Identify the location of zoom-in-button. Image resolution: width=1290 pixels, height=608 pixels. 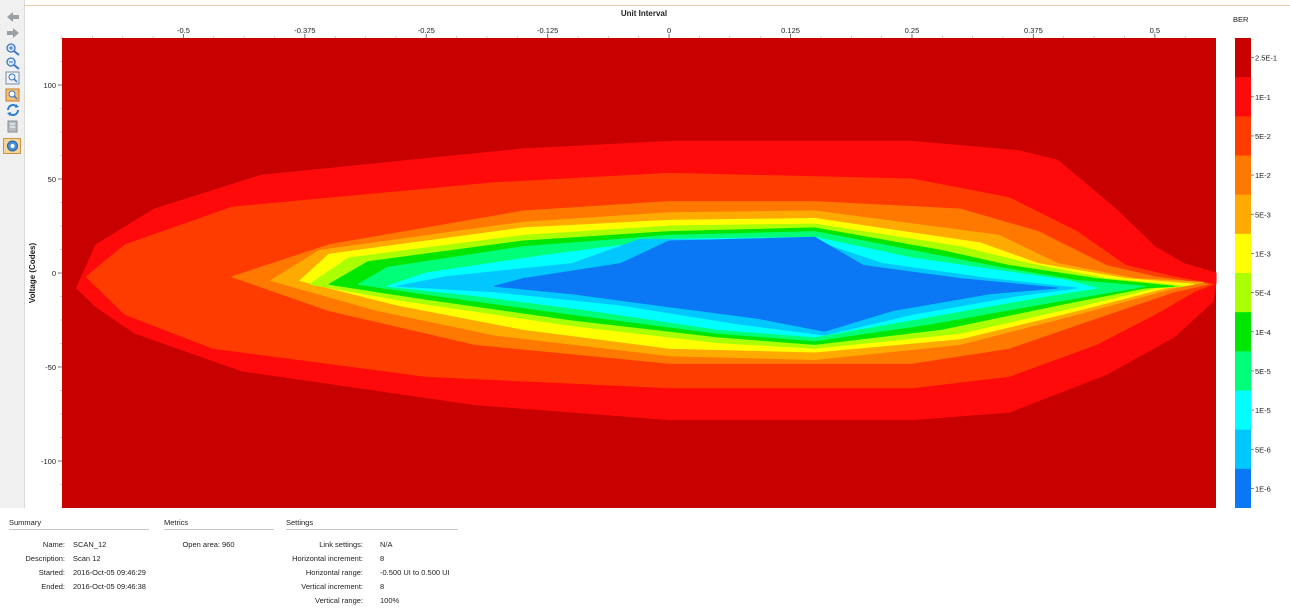
(12, 49).